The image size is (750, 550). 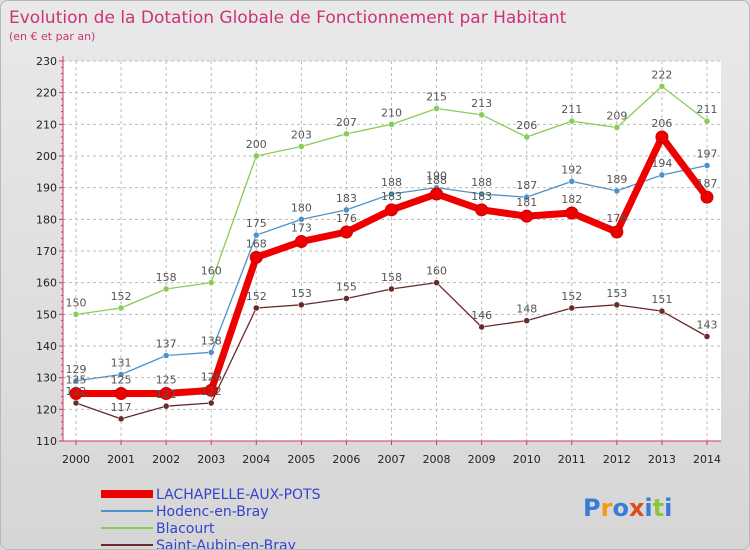 What do you see at coordinates (346, 287) in the screenshot?
I see `data-label: 155` at bounding box center [346, 287].